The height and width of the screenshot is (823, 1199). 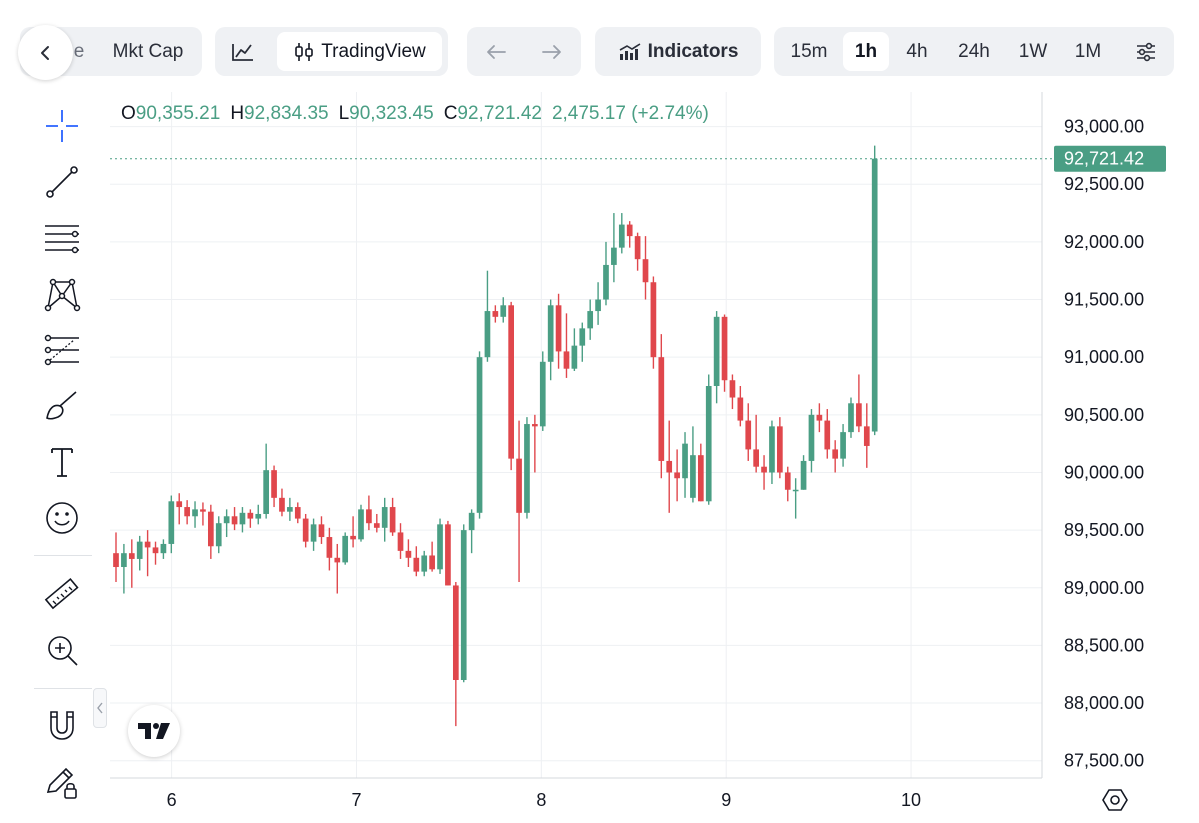 What do you see at coordinates (62, 126) in the screenshot?
I see `crosshair-tool` at bounding box center [62, 126].